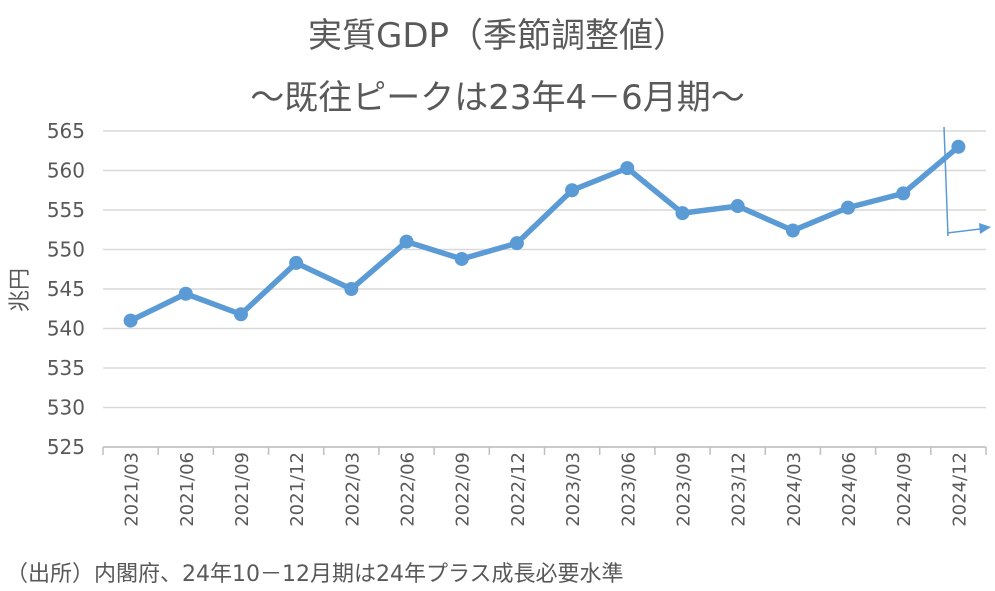  Describe the element at coordinates (628, 489) in the screenshot. I see `x-tick-label: 2023/06` at that location.